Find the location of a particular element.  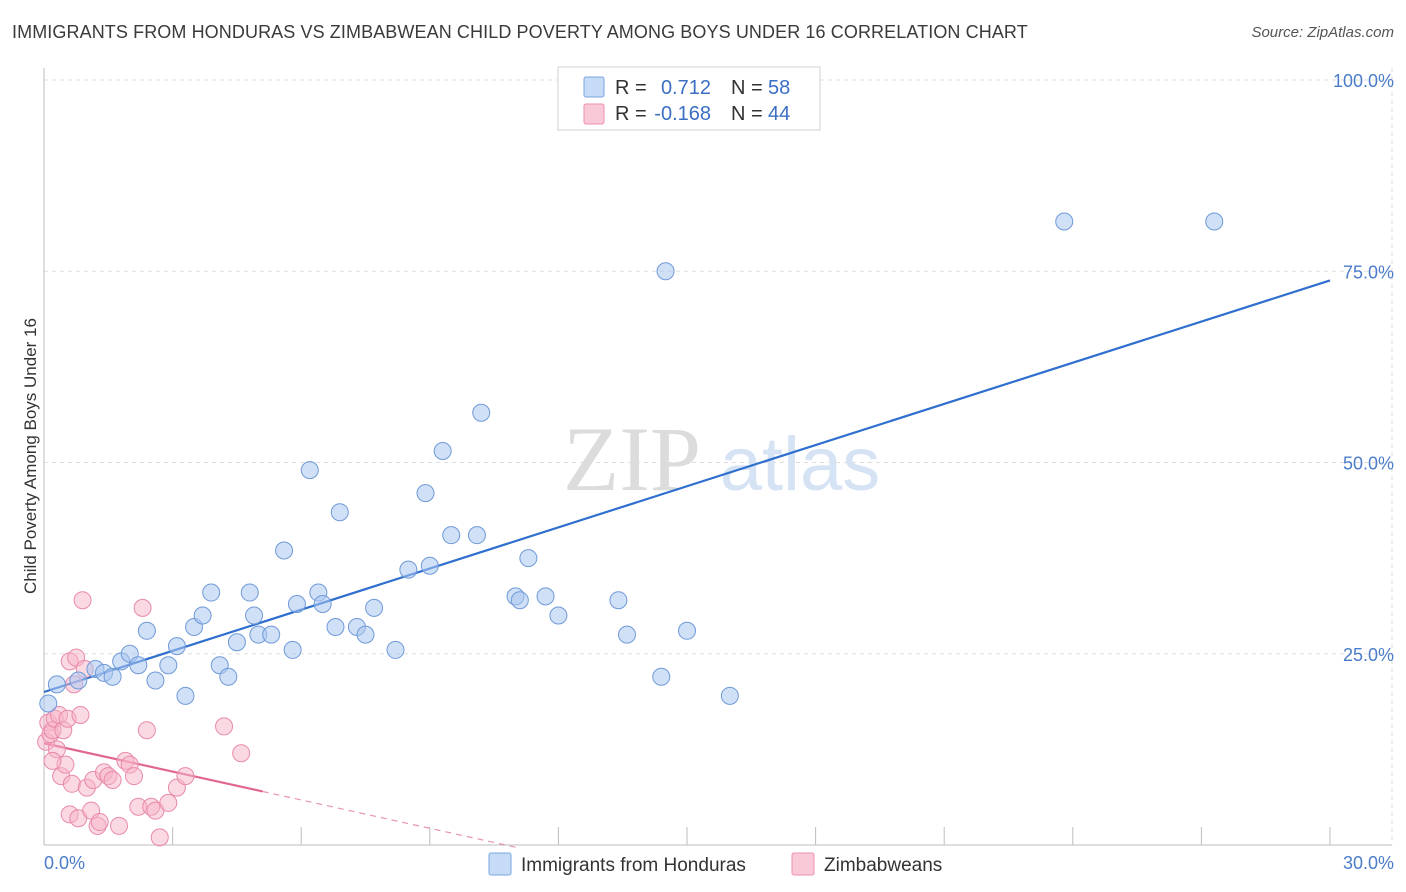

legend-r-label-2: R = is located at coordinates (631, 114).